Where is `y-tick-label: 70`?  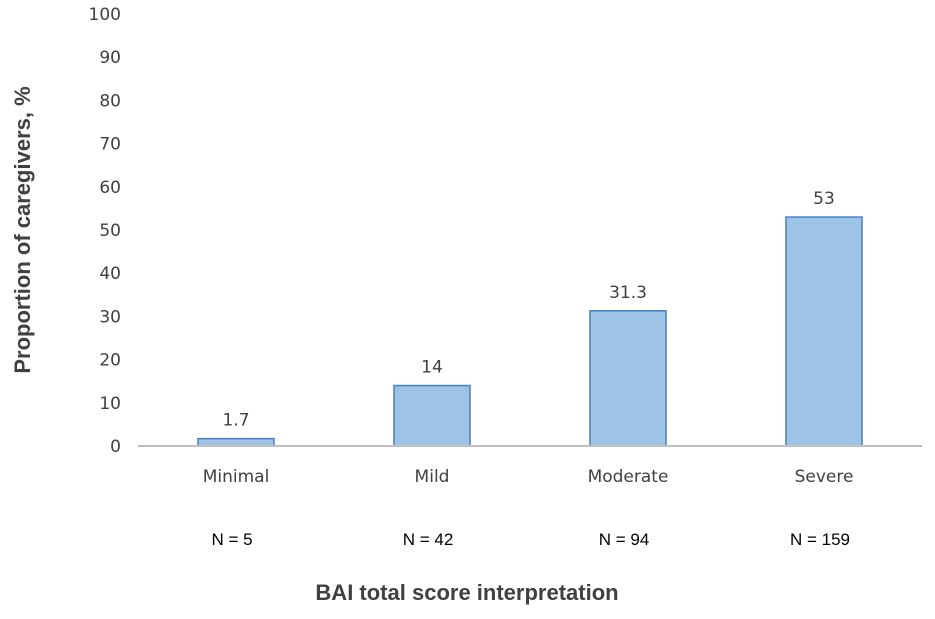
y-tick-label: 70 is located at coordinates (110, 145).